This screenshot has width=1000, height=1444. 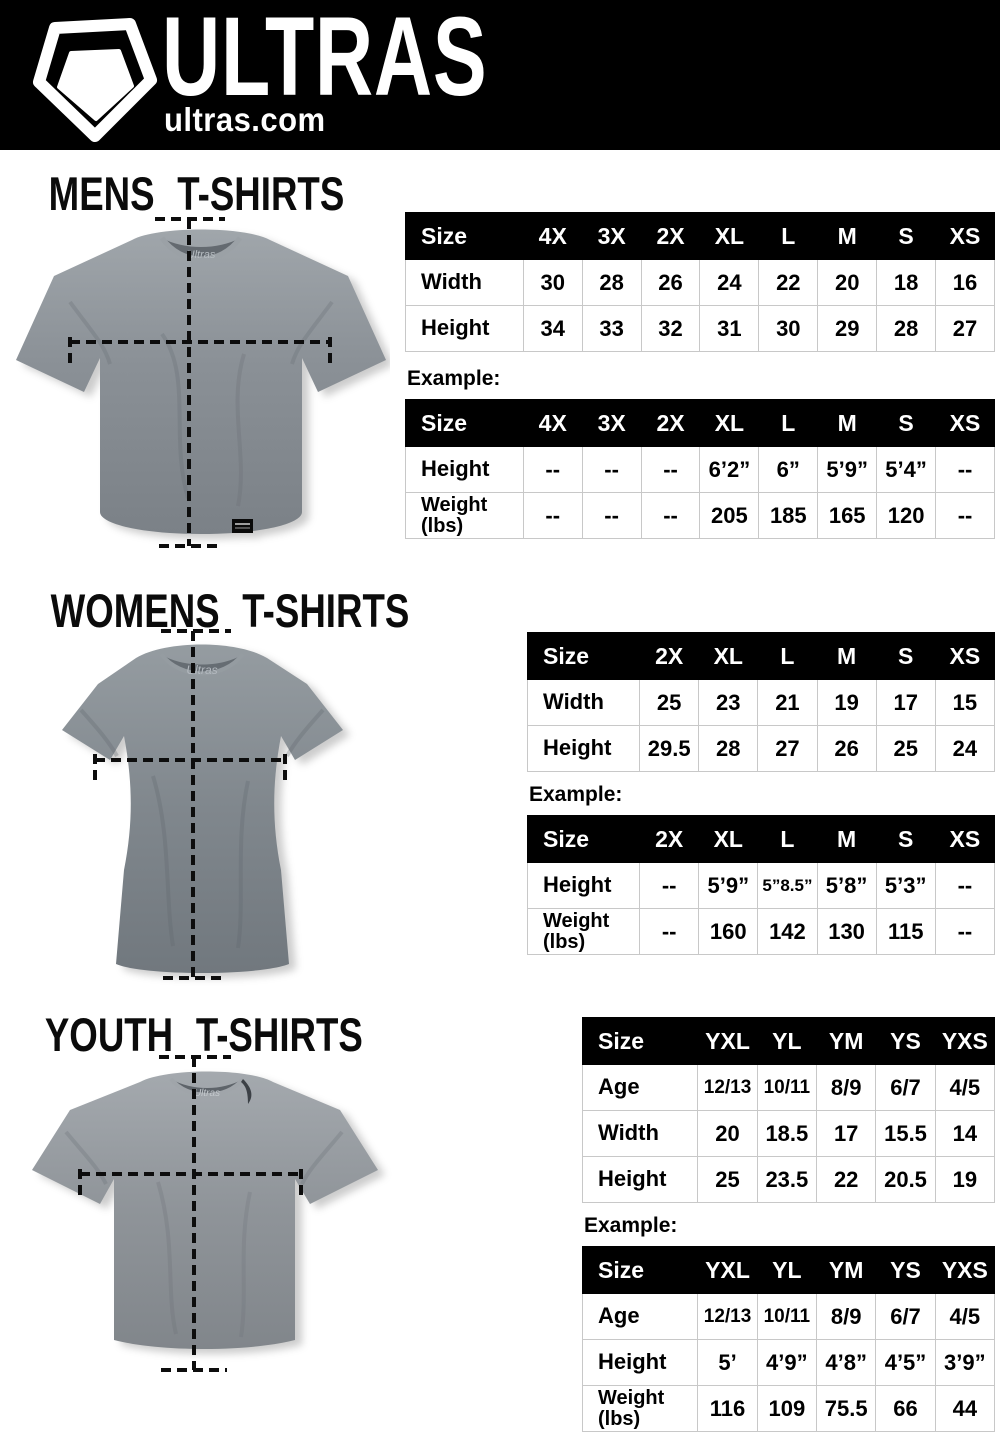 I want to click on cell-value: 18, so click(x=906, y=282).